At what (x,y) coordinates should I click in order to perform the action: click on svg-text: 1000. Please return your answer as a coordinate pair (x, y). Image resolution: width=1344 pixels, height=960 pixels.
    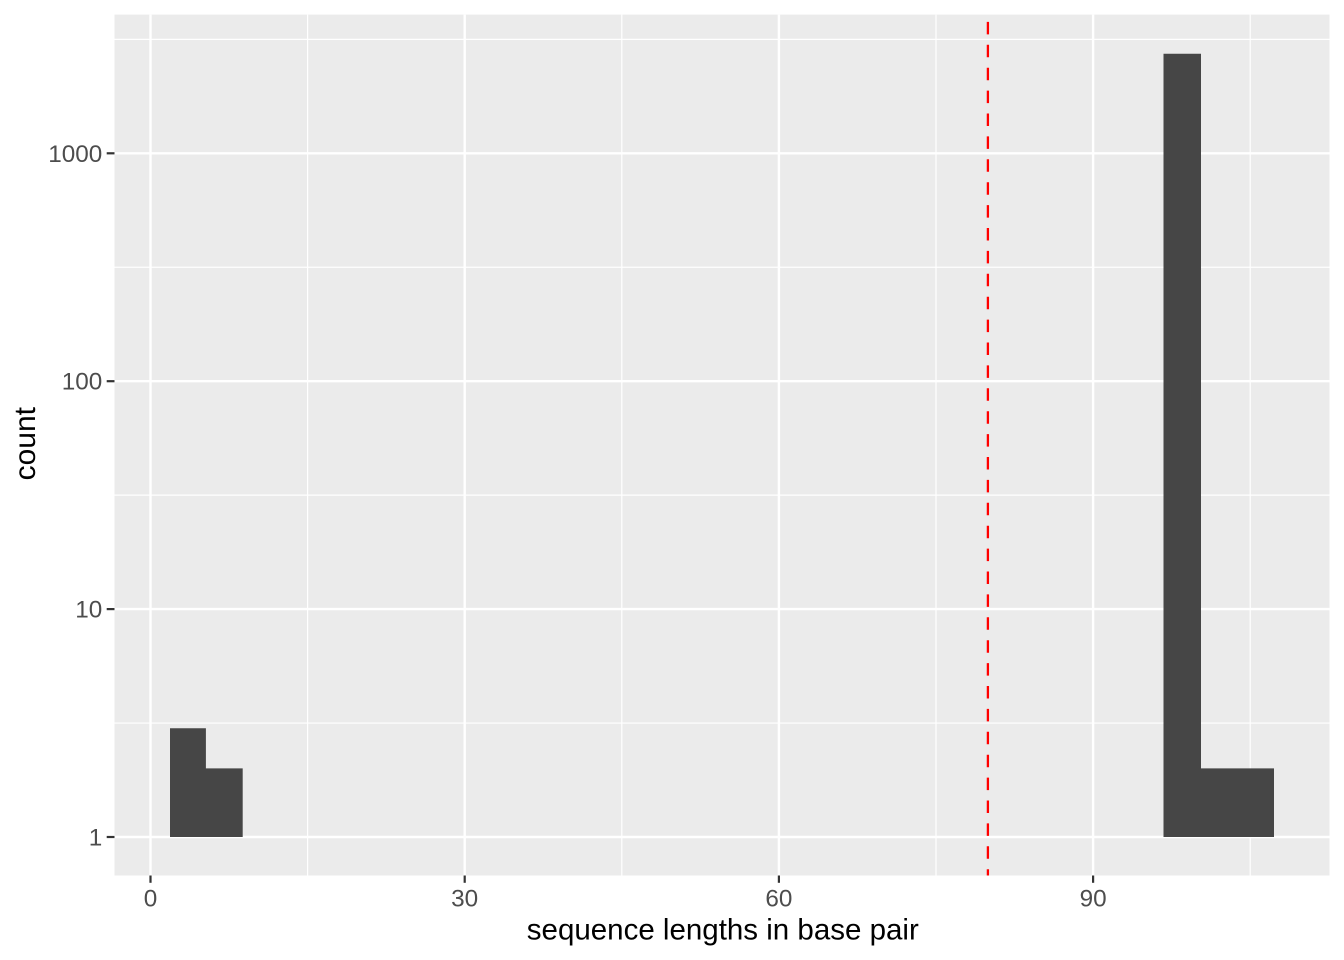
    Looking at the image, I should click on (75, 154).